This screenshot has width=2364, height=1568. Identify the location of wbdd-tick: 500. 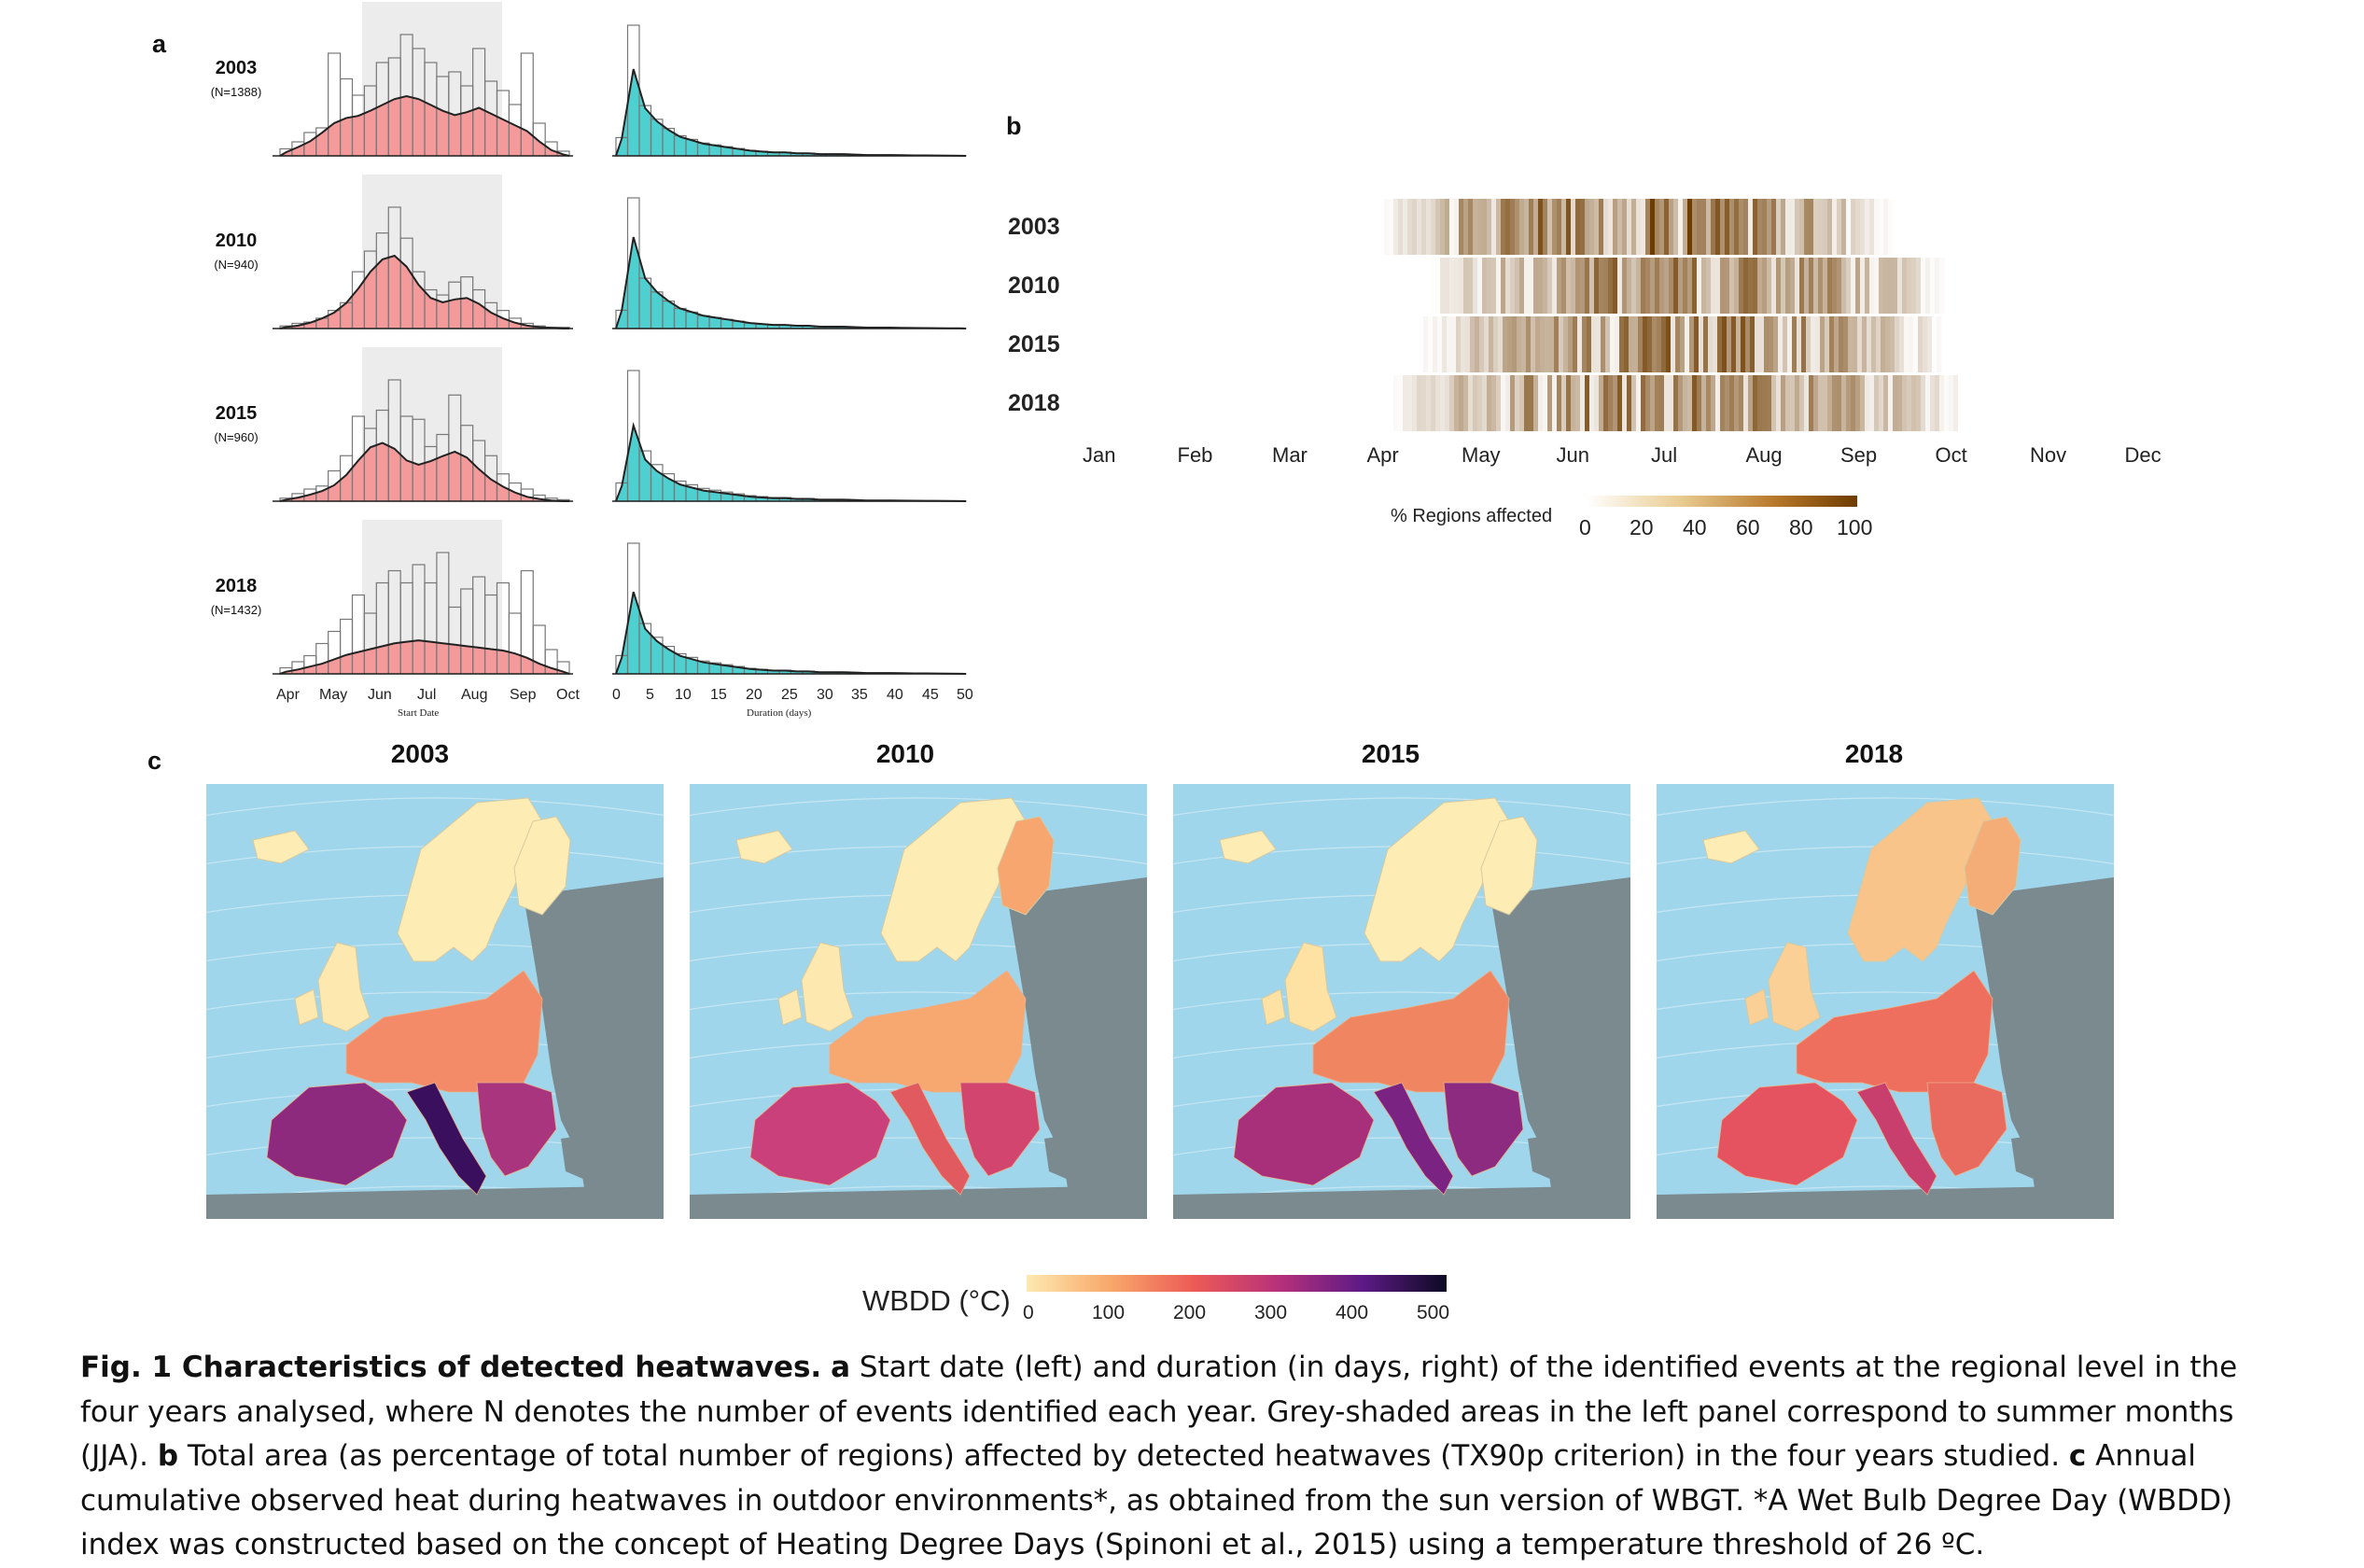
(1433, 1313).